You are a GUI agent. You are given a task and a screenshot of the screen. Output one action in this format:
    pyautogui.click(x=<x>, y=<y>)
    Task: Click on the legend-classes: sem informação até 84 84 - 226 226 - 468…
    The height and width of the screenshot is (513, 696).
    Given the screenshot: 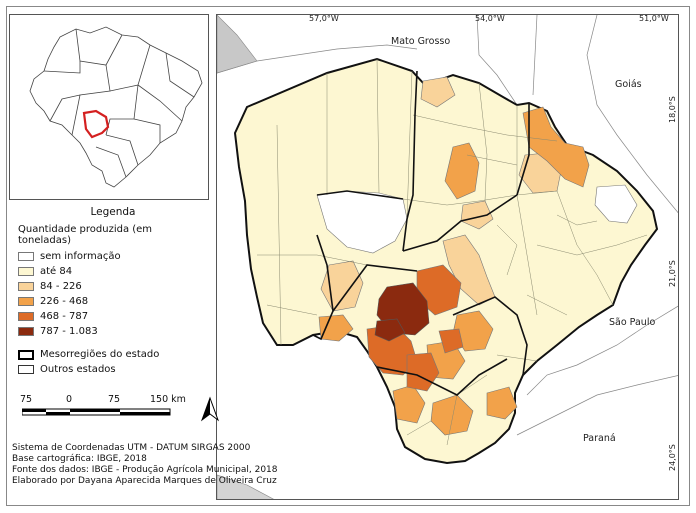 What is the action you would take?
    pyautogui.click(x=113, y=294)
    